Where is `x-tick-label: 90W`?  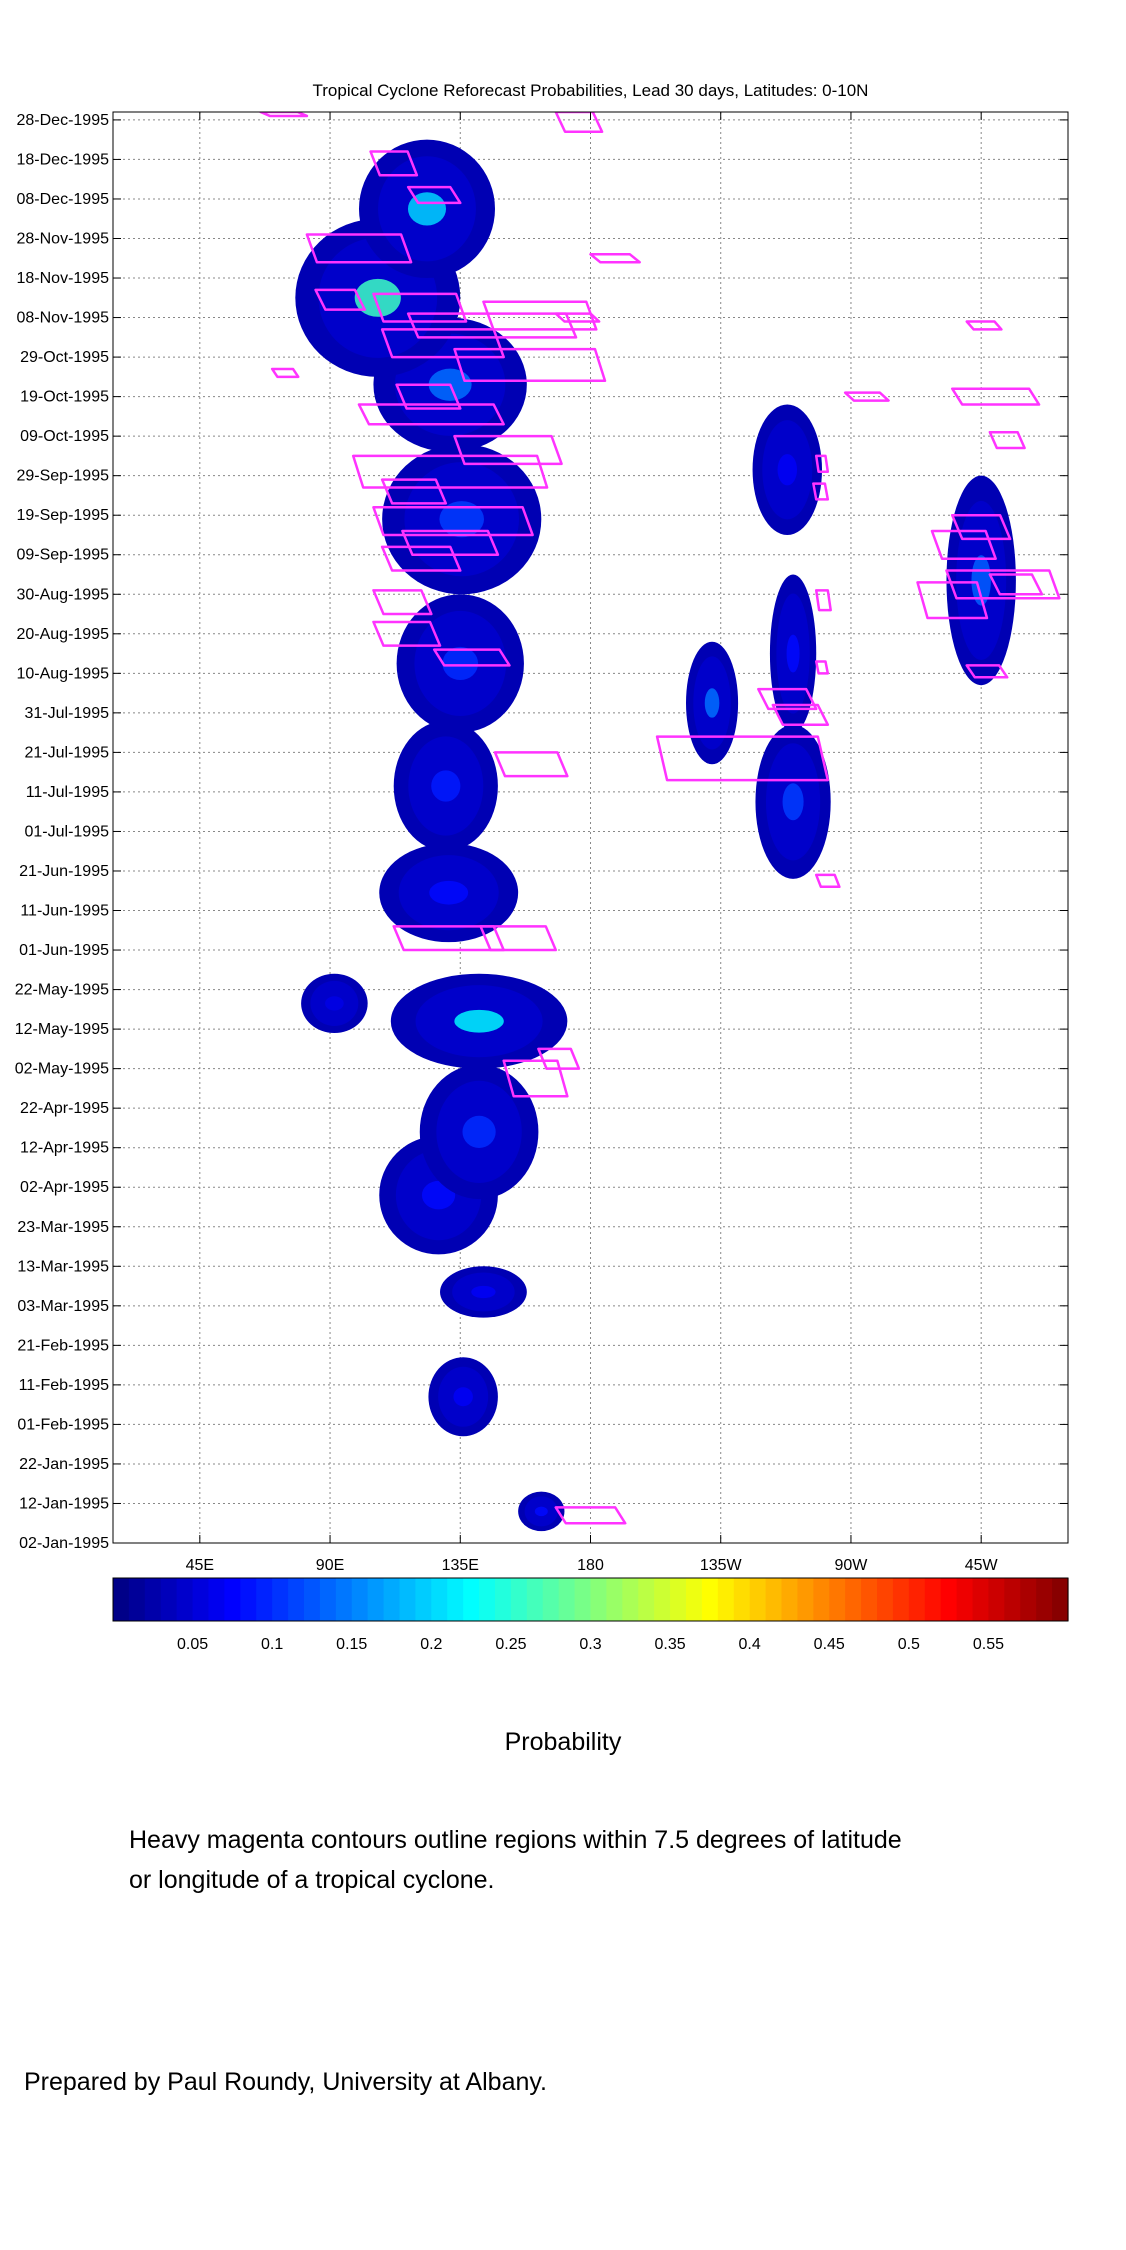
x-tick-label: 90W is located at coordinates (852, 1565).